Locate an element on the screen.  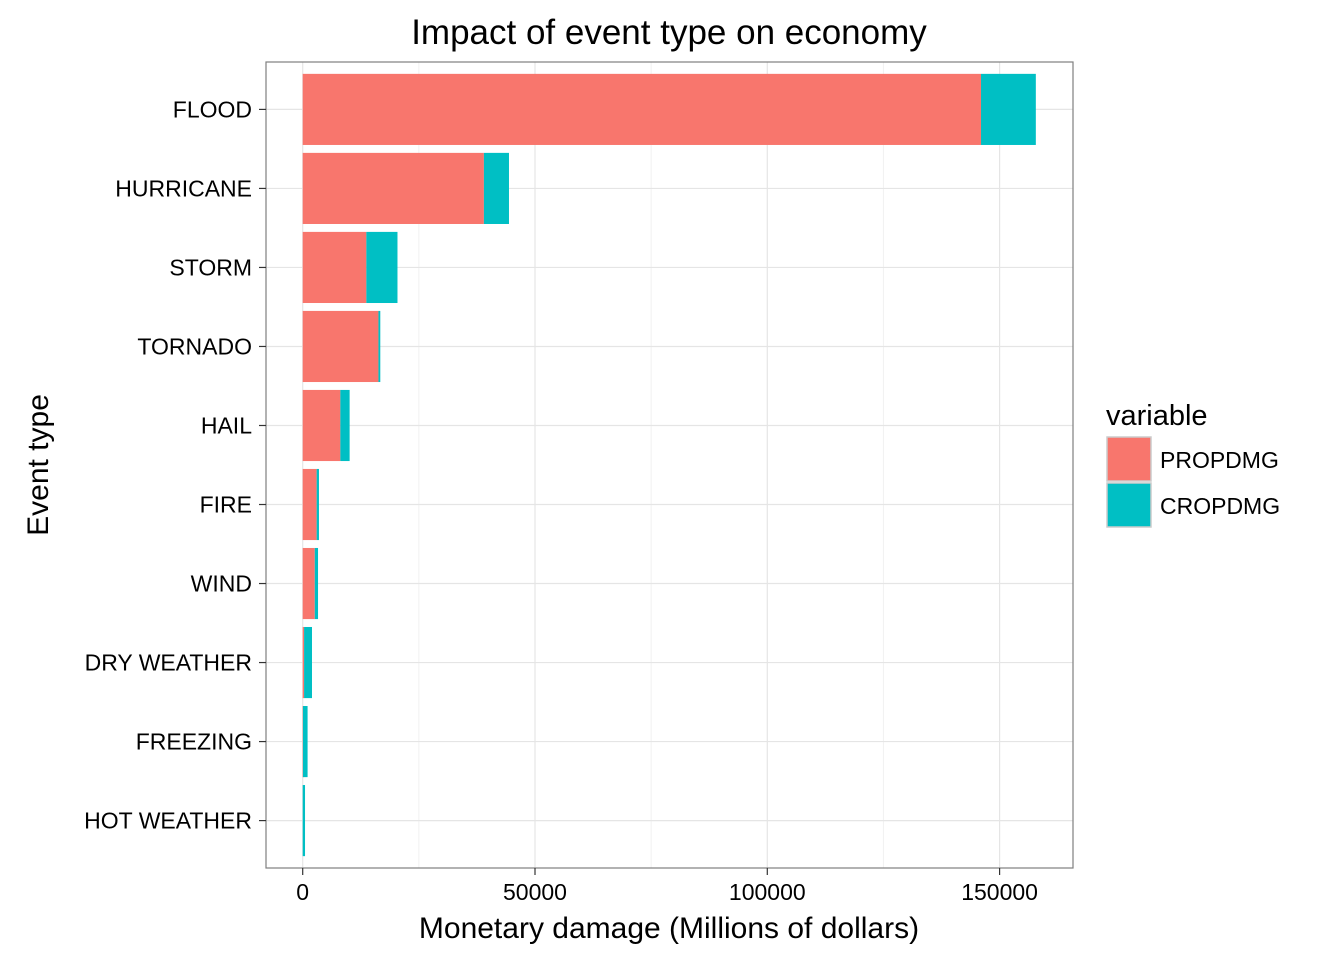
y-axis-title: Event type is located at coordinates (38, 465).